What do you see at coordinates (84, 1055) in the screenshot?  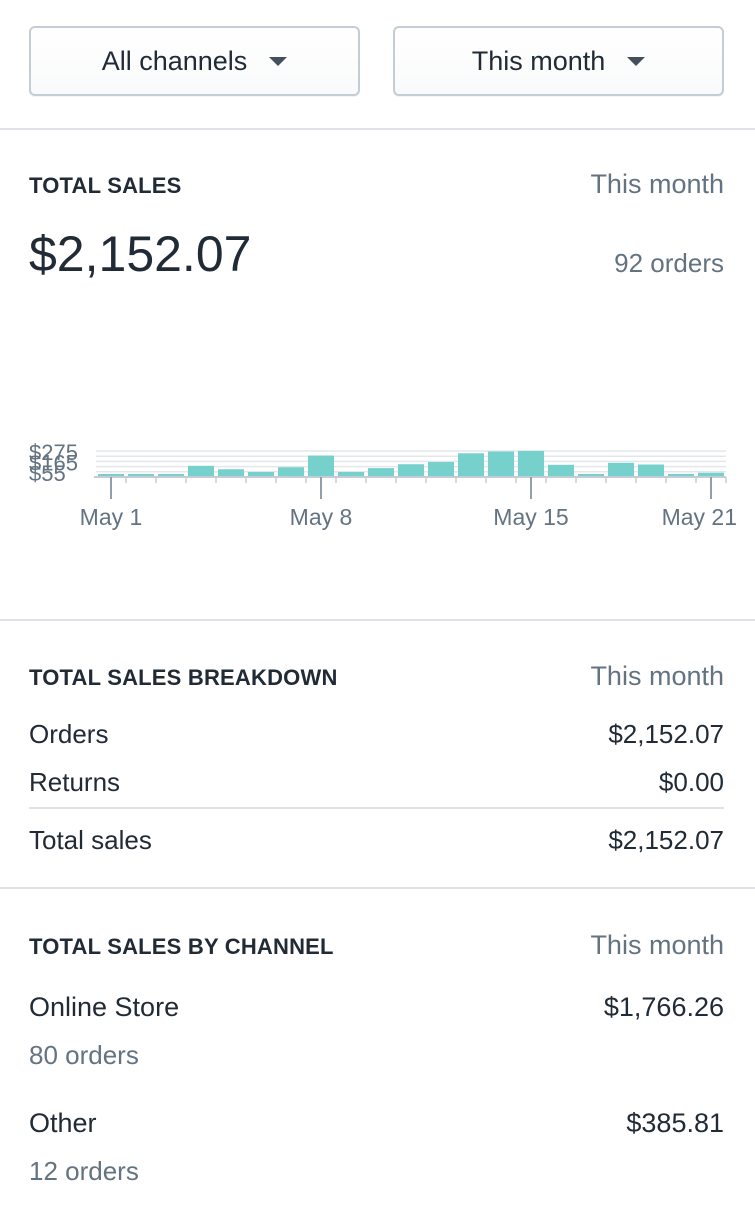 I see `channel-orders-online-store: 80 orders` at bounding box center [84, 1055].